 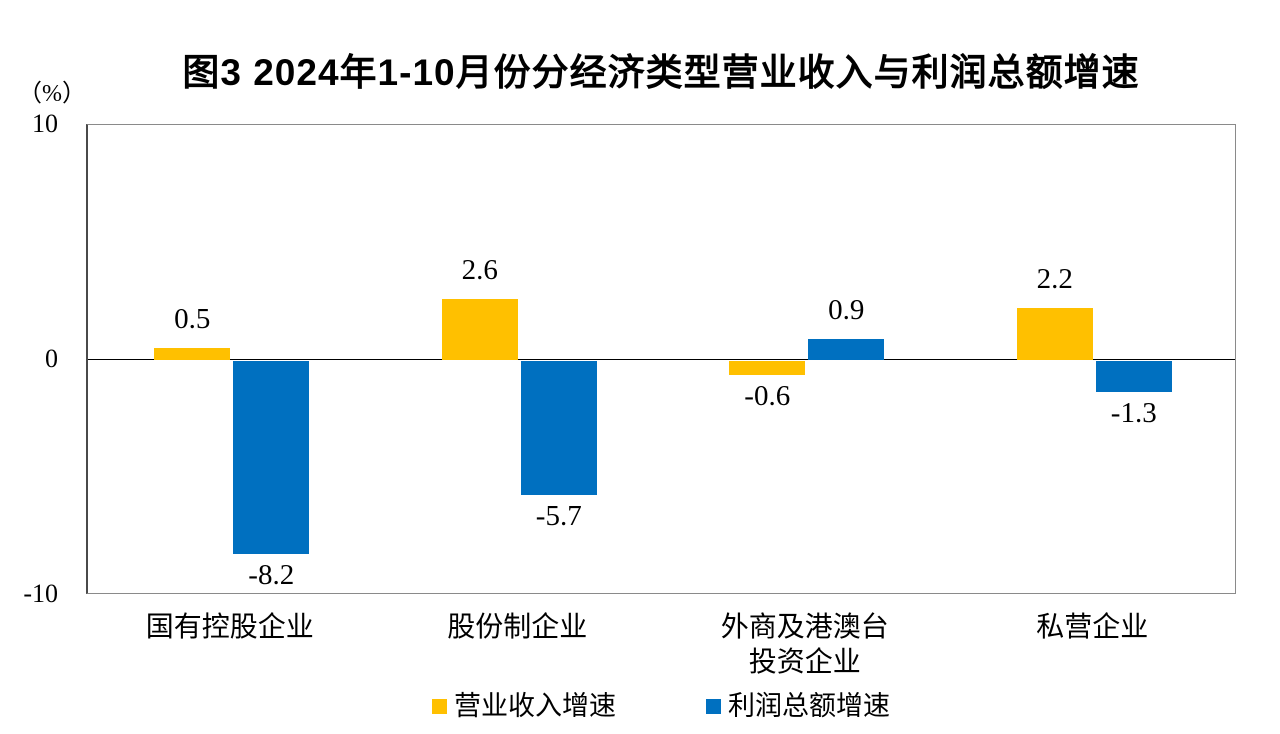 I want to click on bar-value-label: -5.7, so click(x=558, y=516).